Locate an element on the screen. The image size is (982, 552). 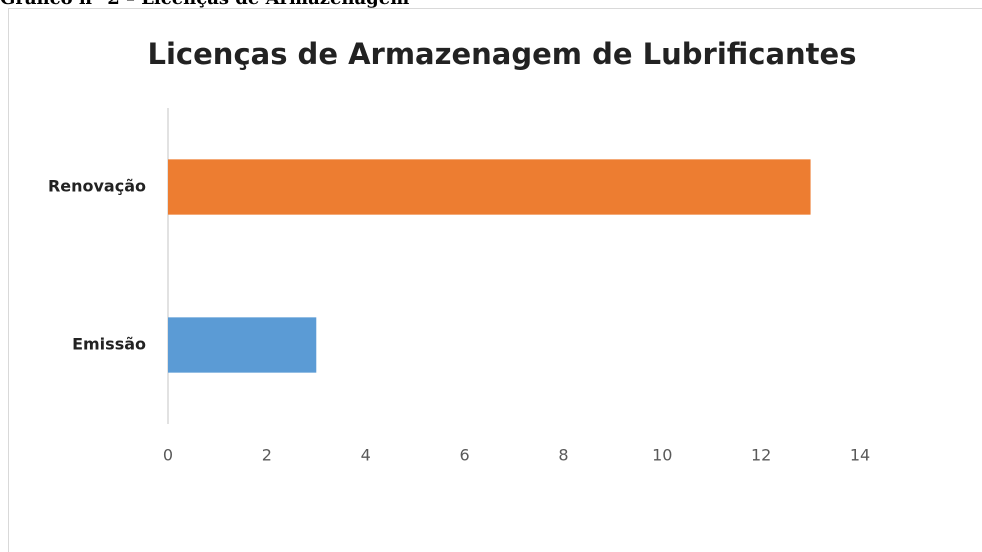
chart-title: Licenças de Armazenagem de Lubrificantes is located at coordinates (502, 54).